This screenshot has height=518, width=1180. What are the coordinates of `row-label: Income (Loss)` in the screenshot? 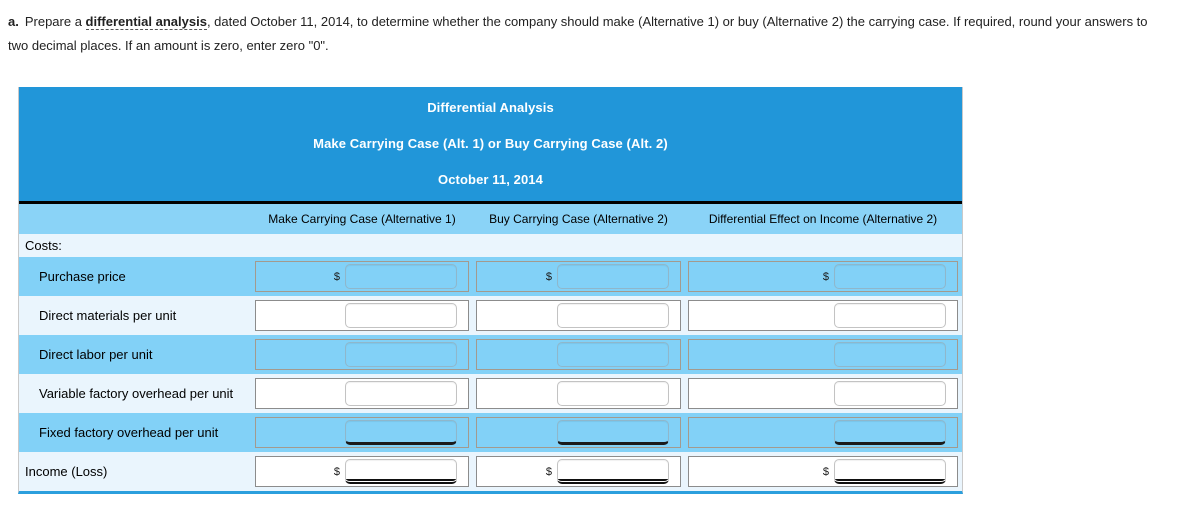 It's located at (66, 471).